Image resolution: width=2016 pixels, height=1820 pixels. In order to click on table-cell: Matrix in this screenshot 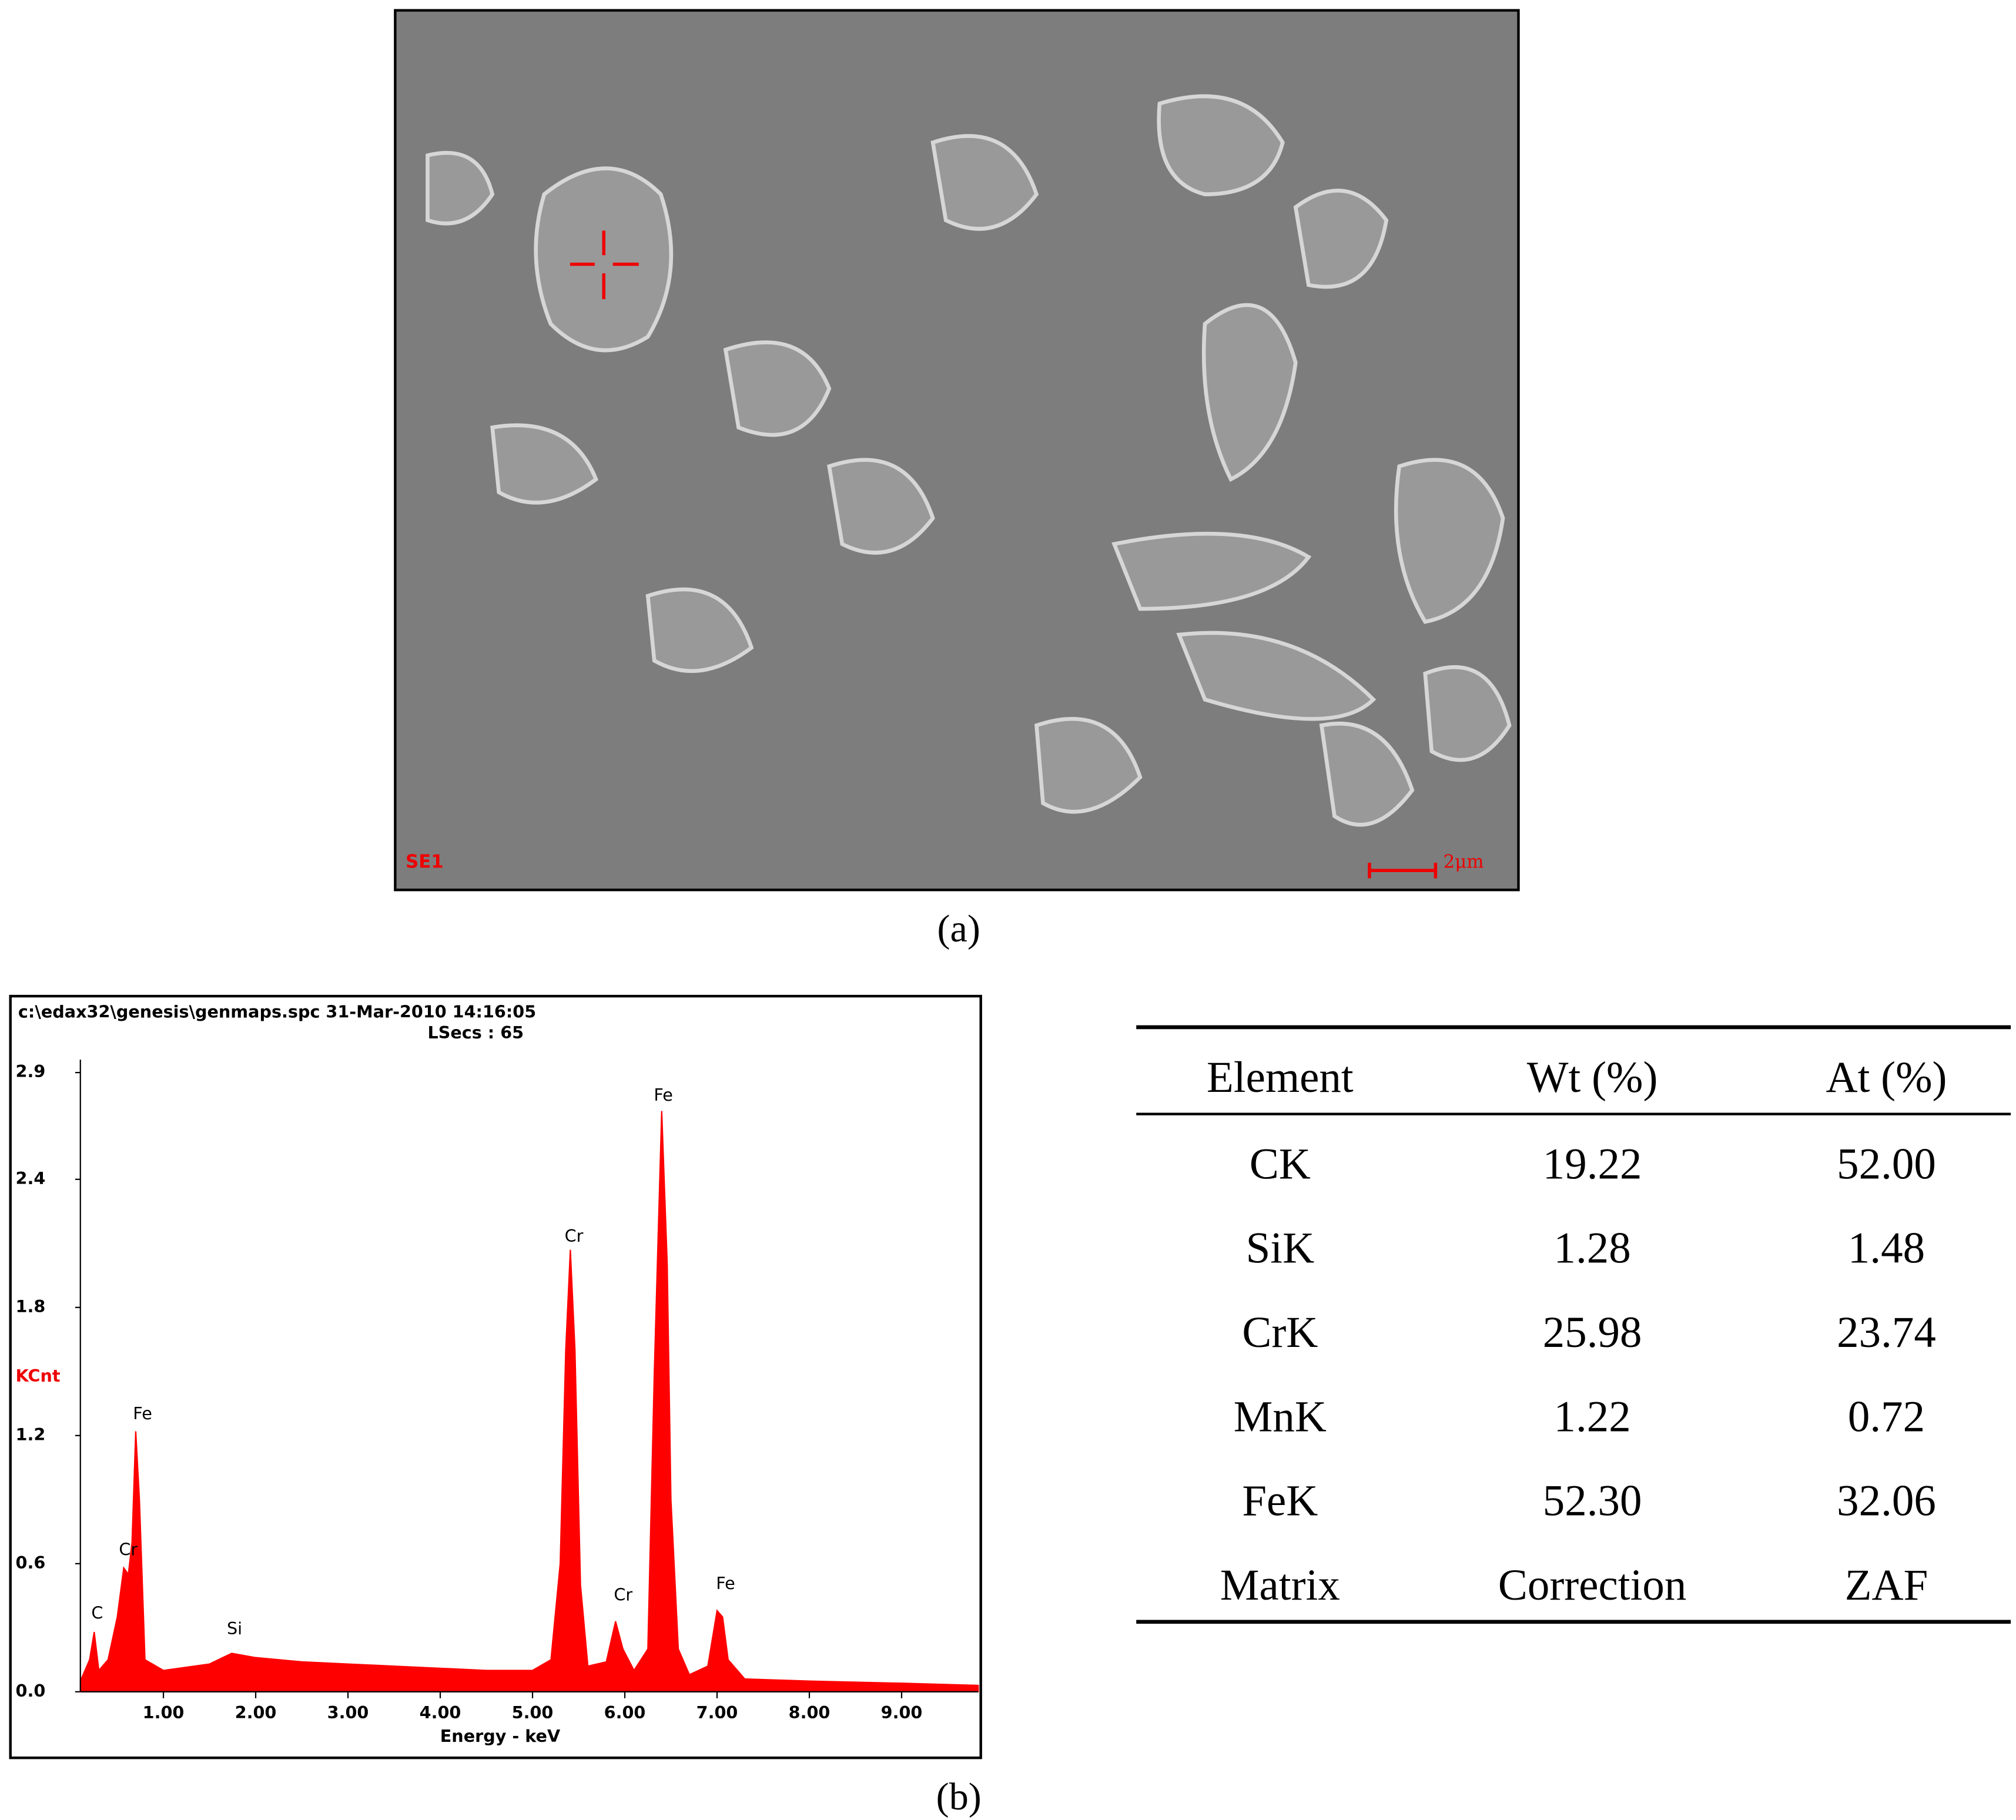, I will do `click(1280, 1585)`.